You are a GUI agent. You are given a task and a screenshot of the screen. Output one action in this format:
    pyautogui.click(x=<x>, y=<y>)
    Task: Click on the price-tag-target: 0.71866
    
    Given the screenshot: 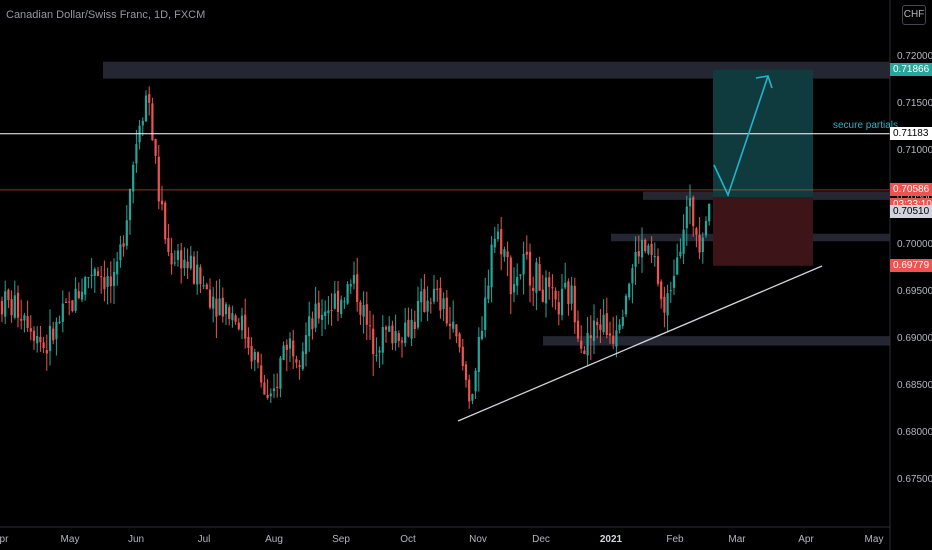 What is the action you would take?
    pyautogui.click(x=911, y=70)
    